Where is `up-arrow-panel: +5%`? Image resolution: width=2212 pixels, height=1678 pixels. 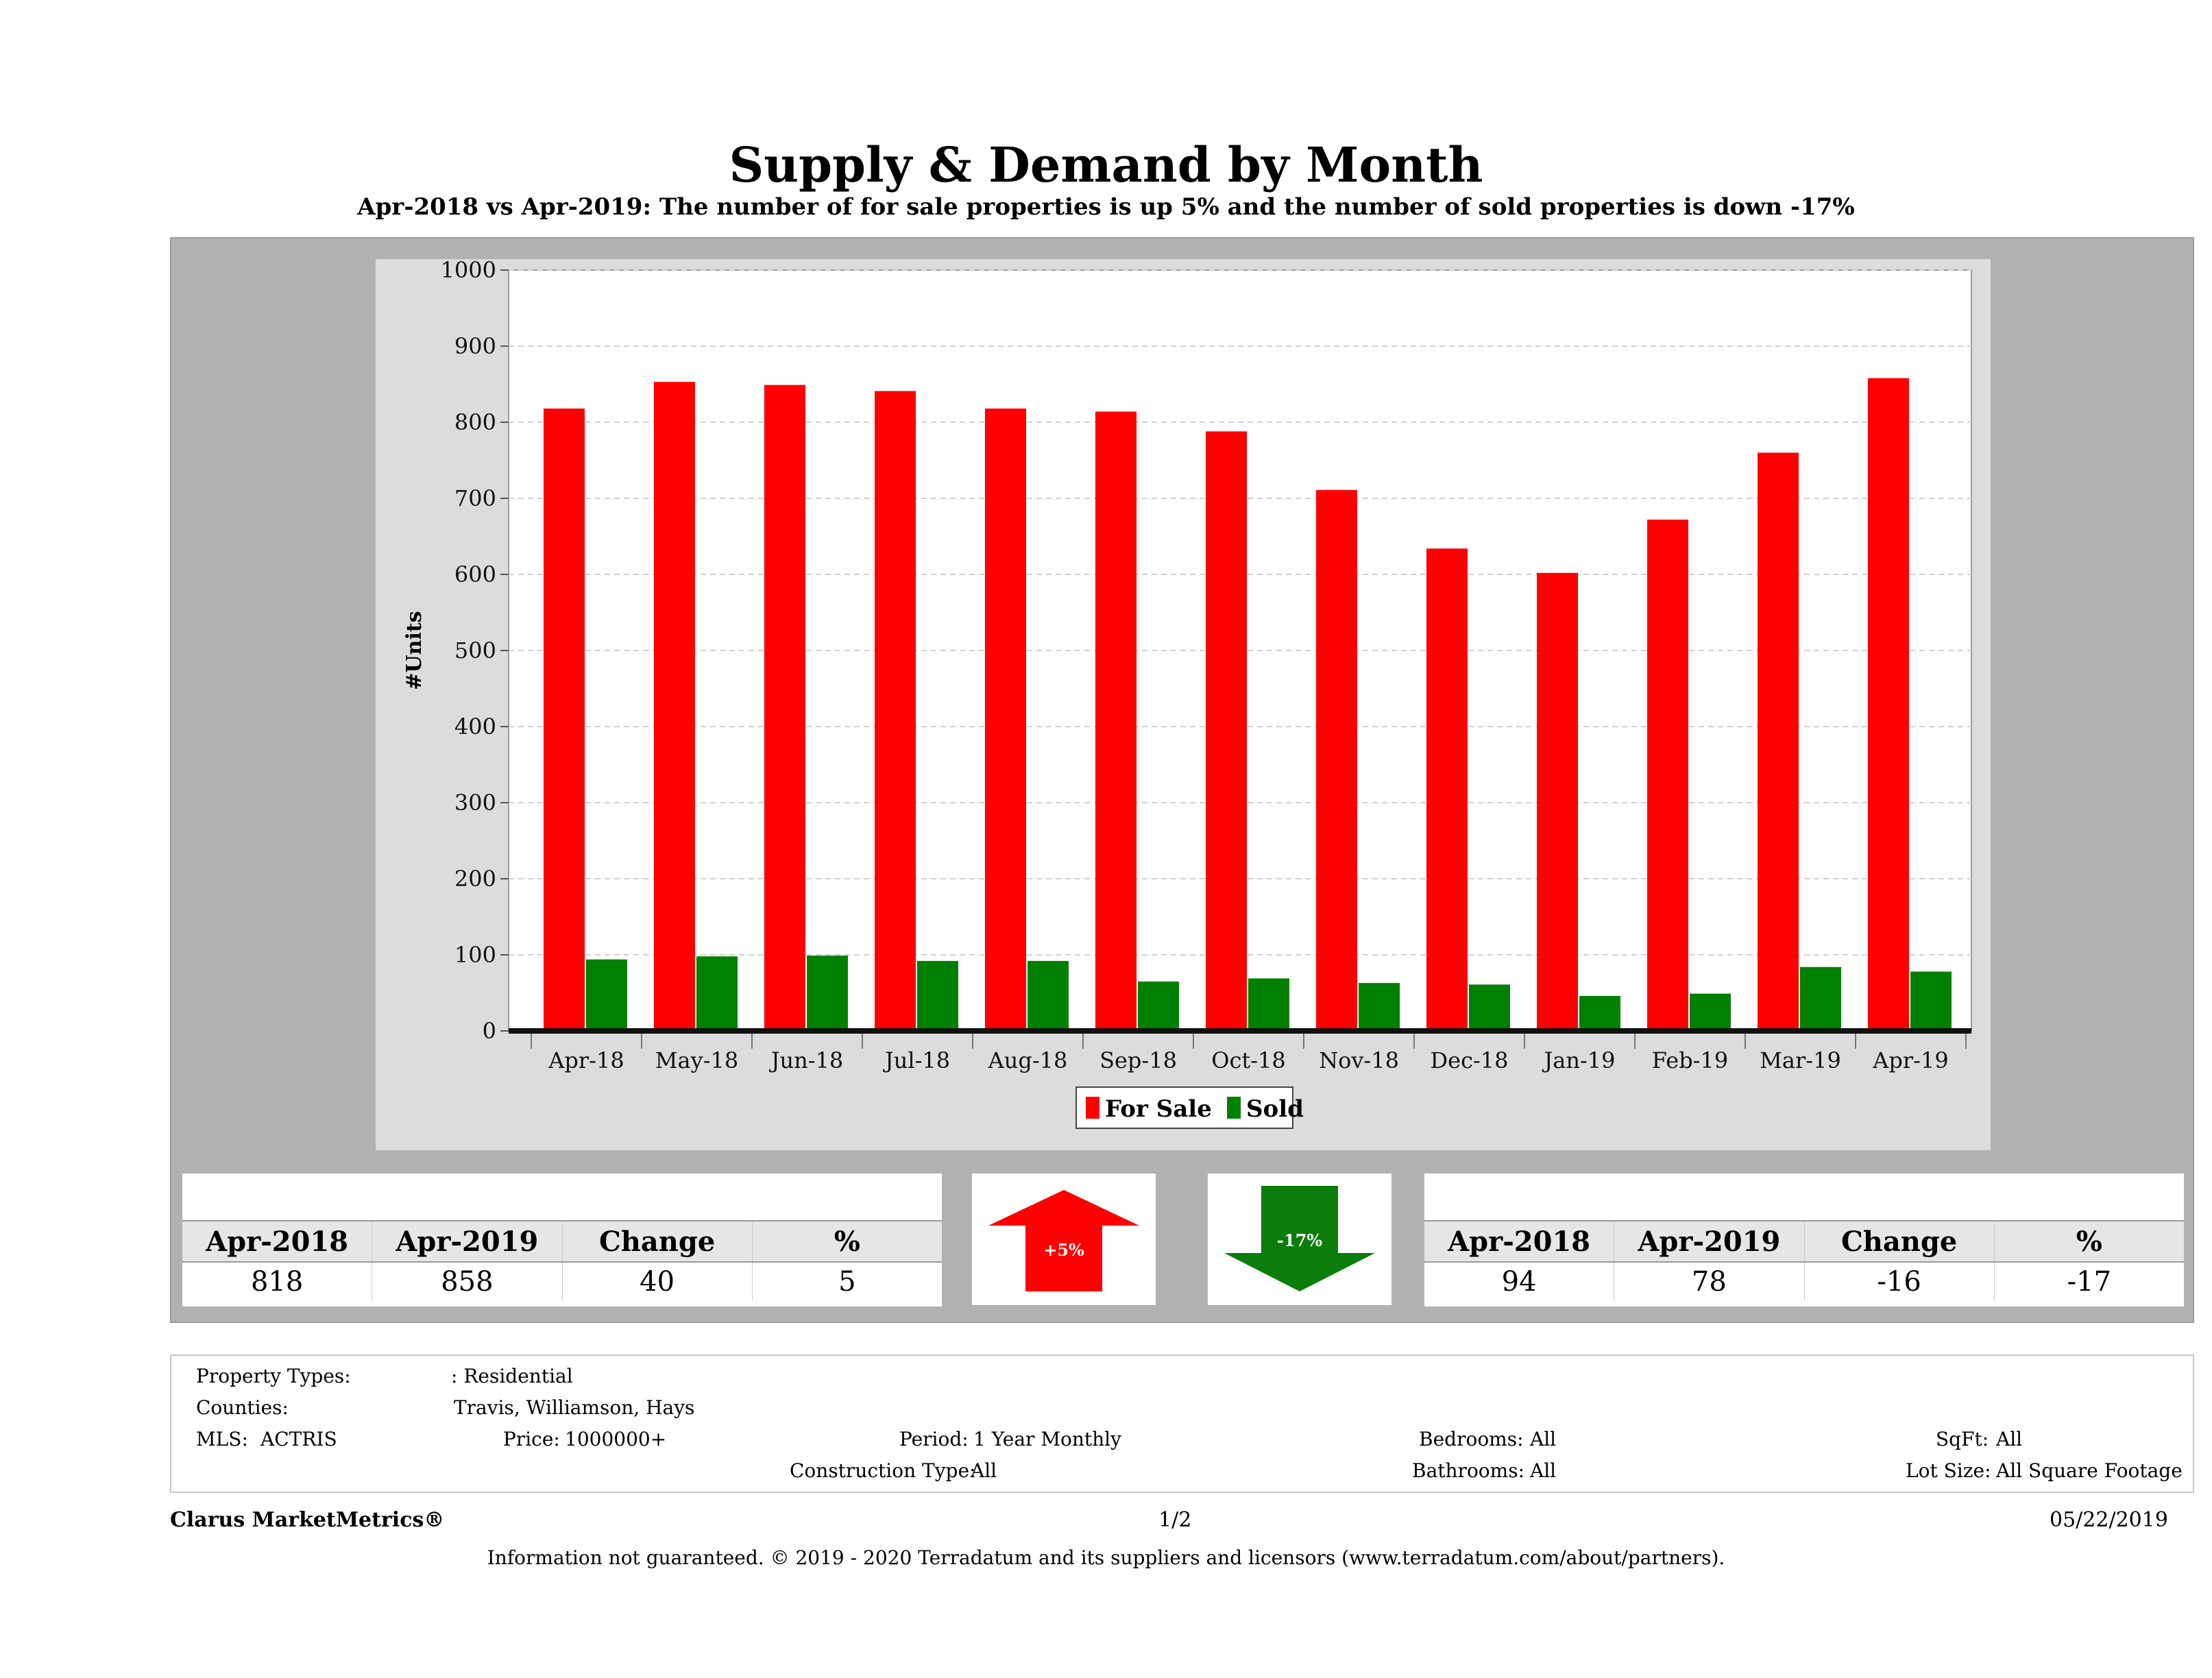 up-arrow-panel: +5% is located at coordinates (1064, 1239).